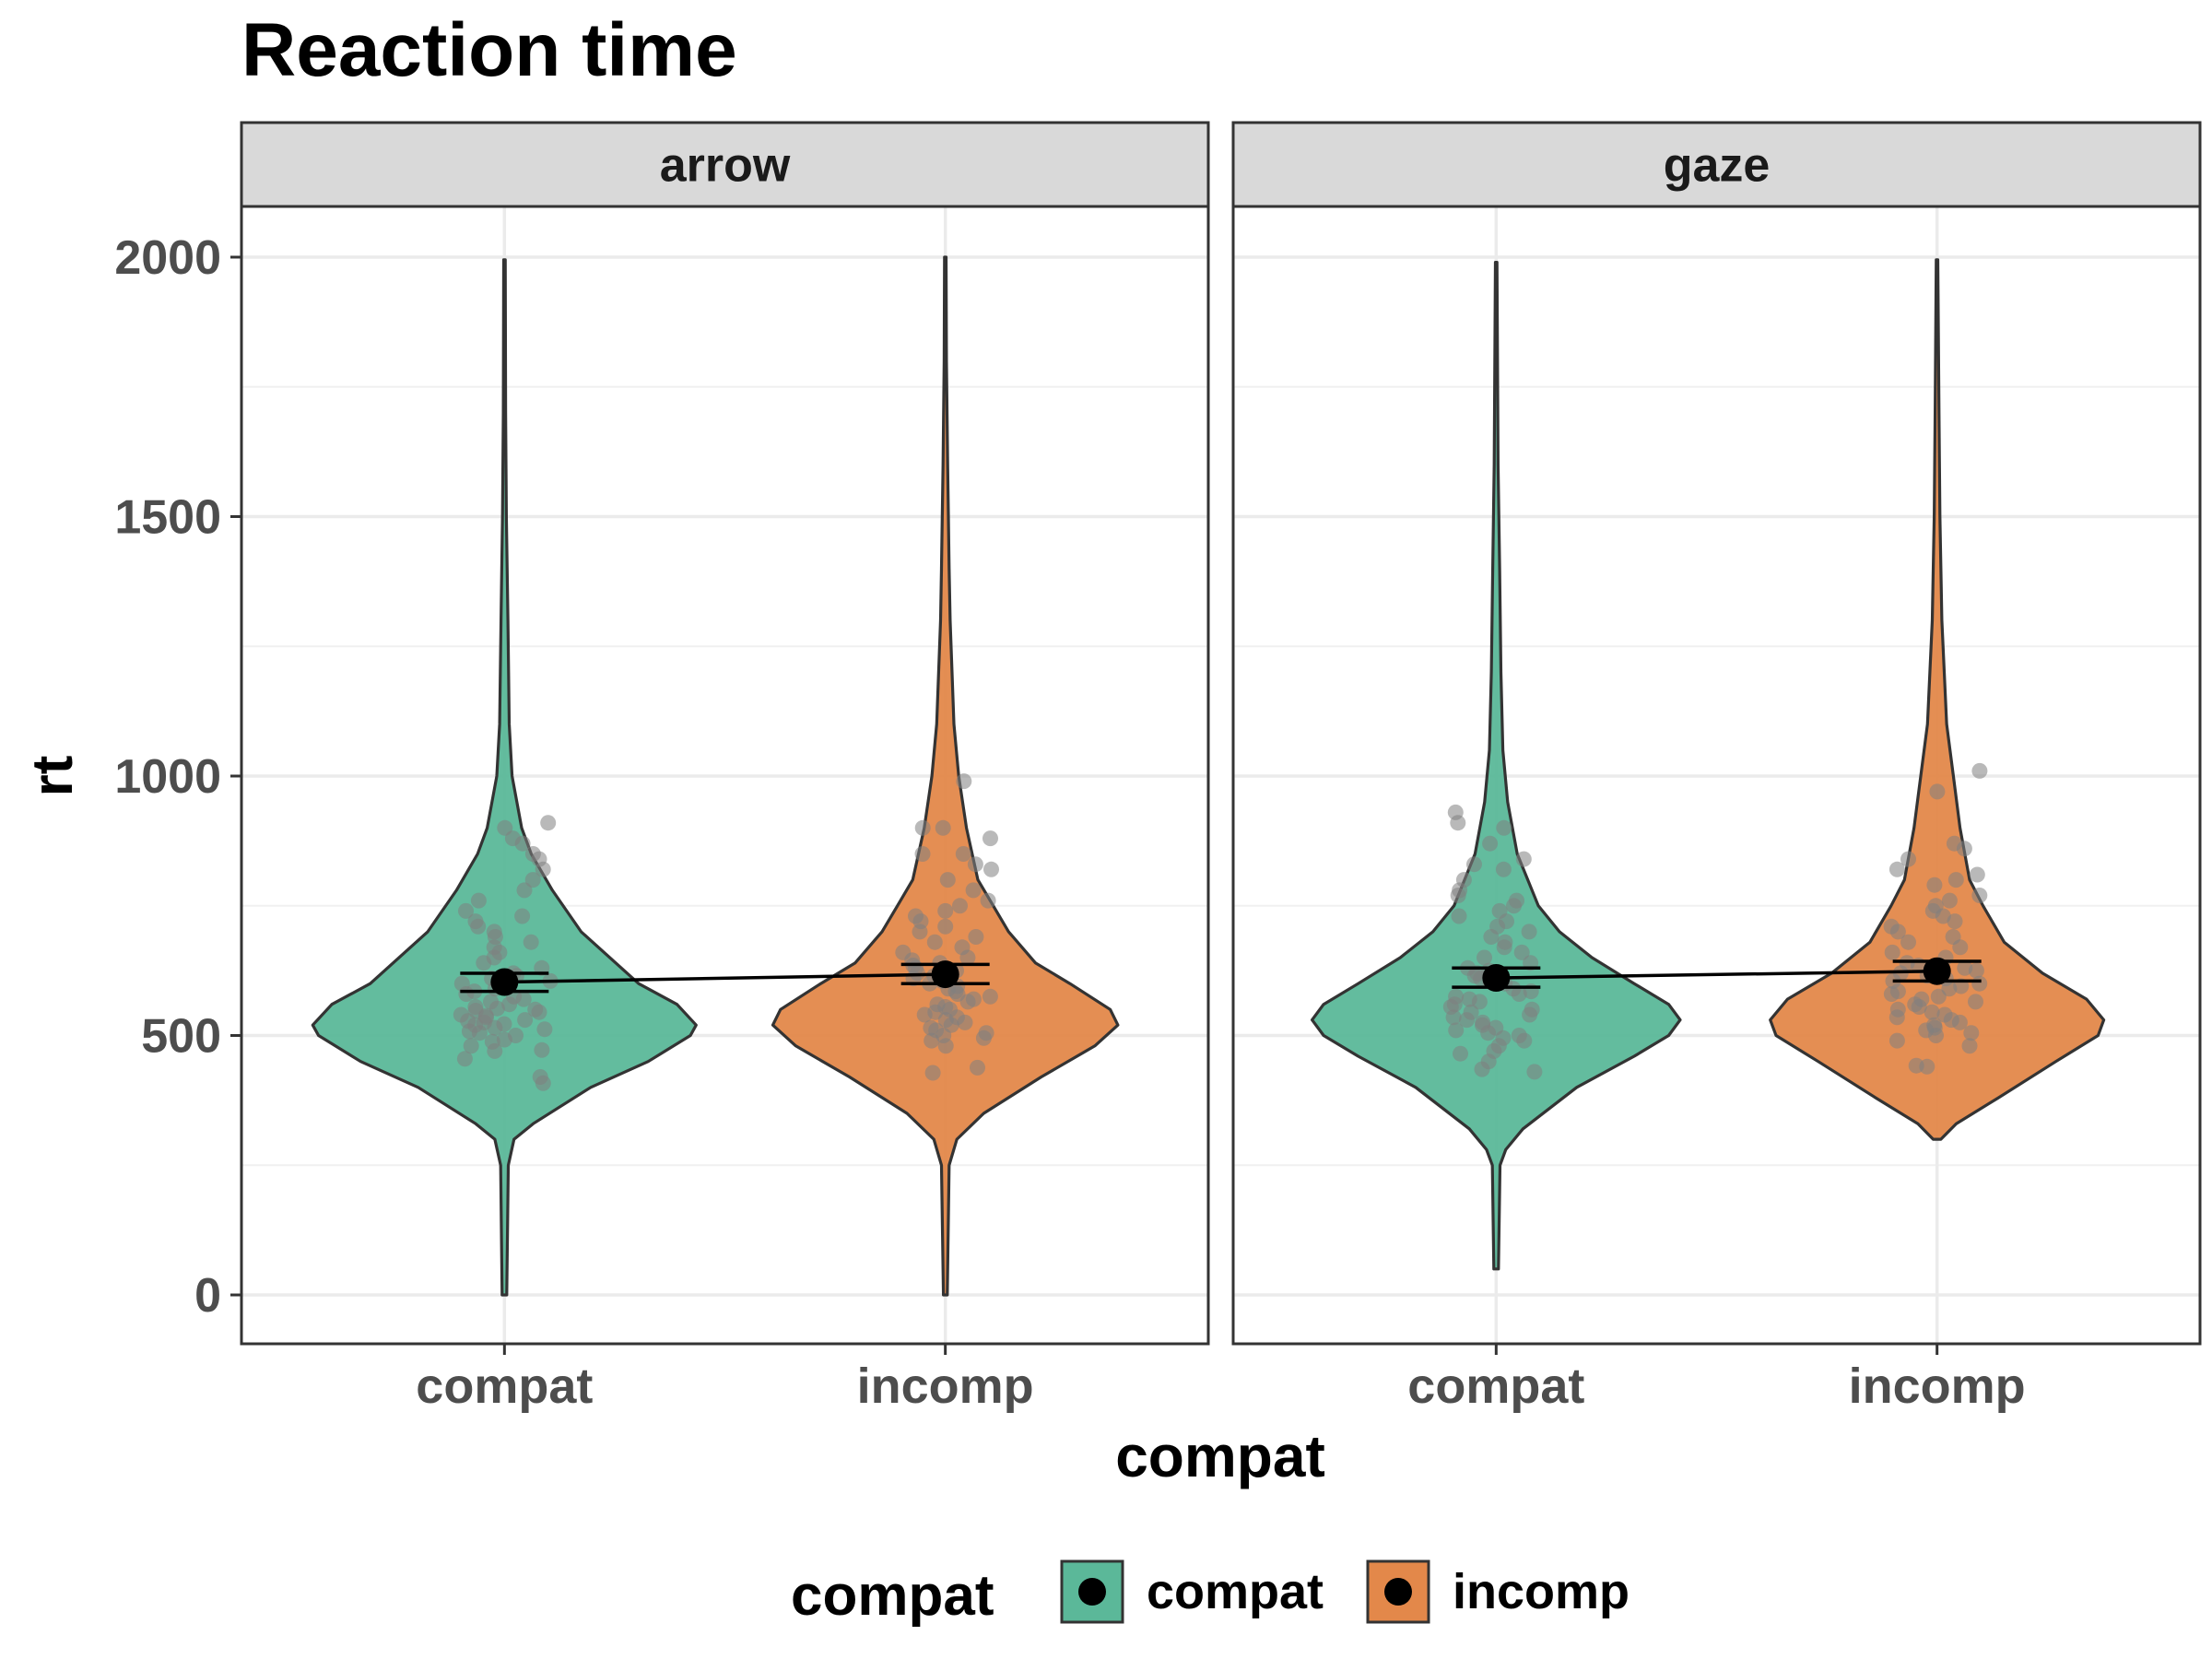 The image size is (2212, 1659). What do you see at coordinates (167, 518) in the screenshot?
I see `y-tick-label: 1500` at bounding box center [167, 518].